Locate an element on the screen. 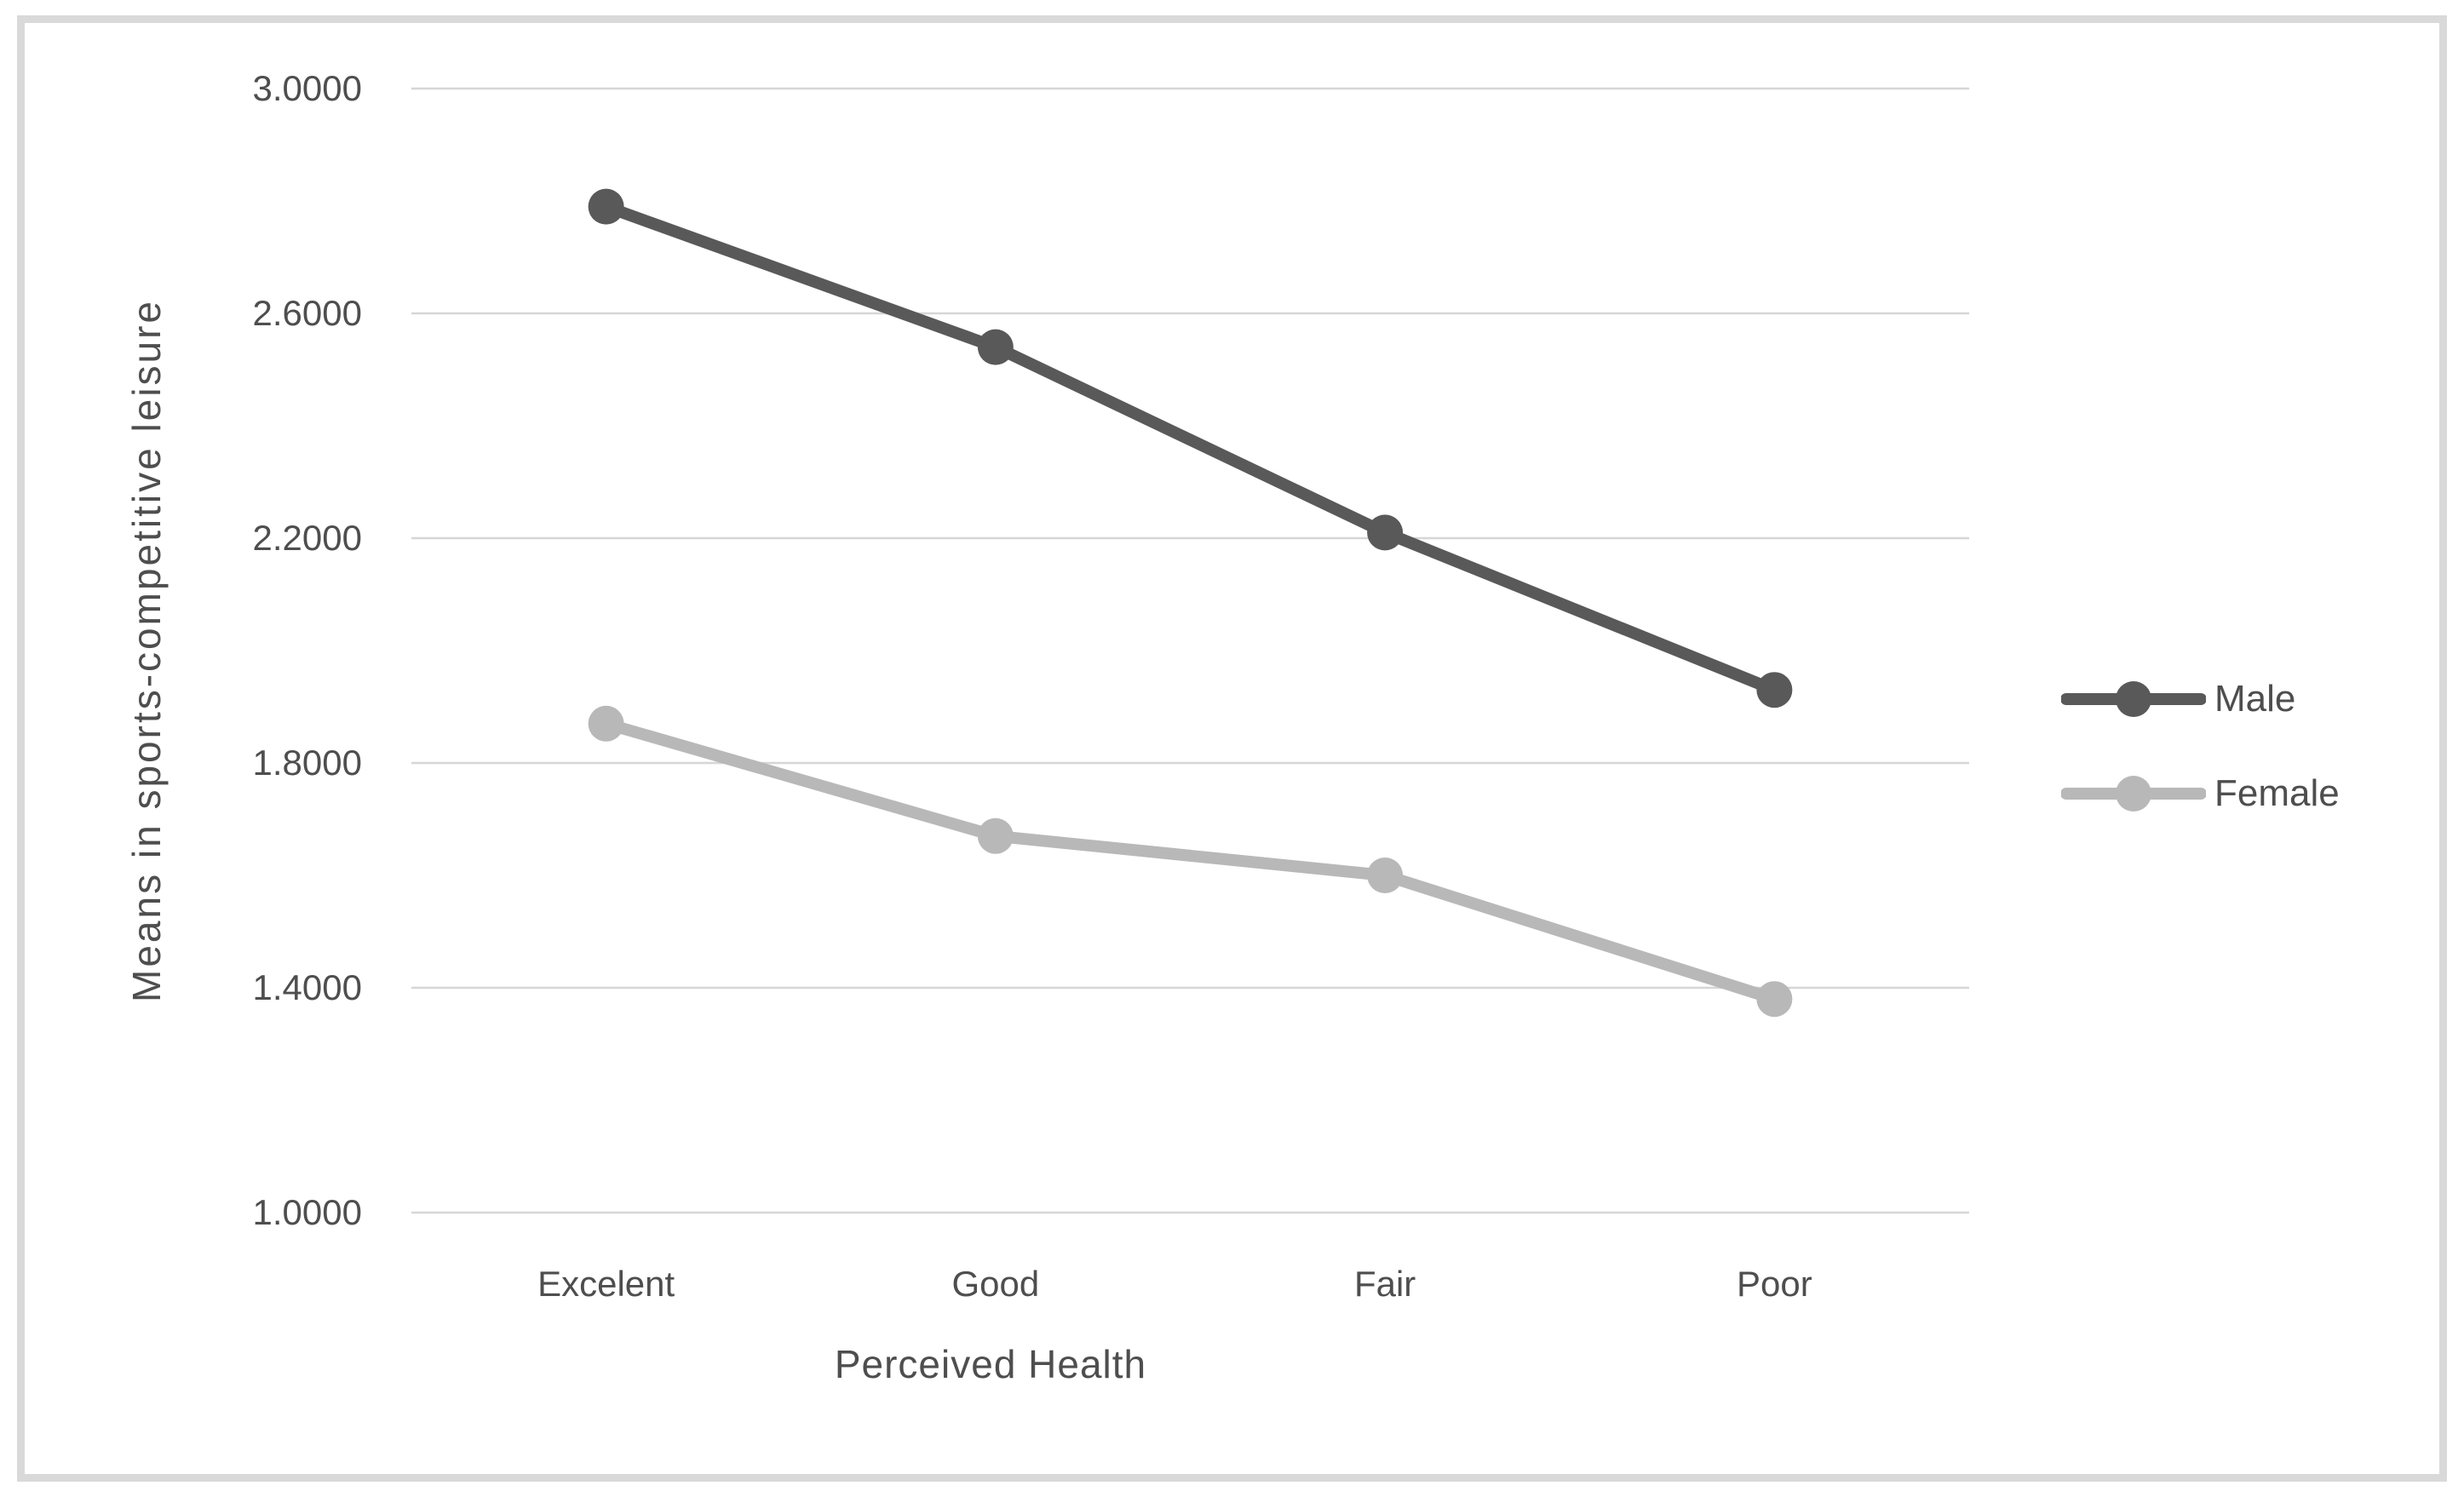 Image resolution: width=2464 pixels, height=1497 pixels. legend-item-male: Male is located at coordinates (2200, 700).